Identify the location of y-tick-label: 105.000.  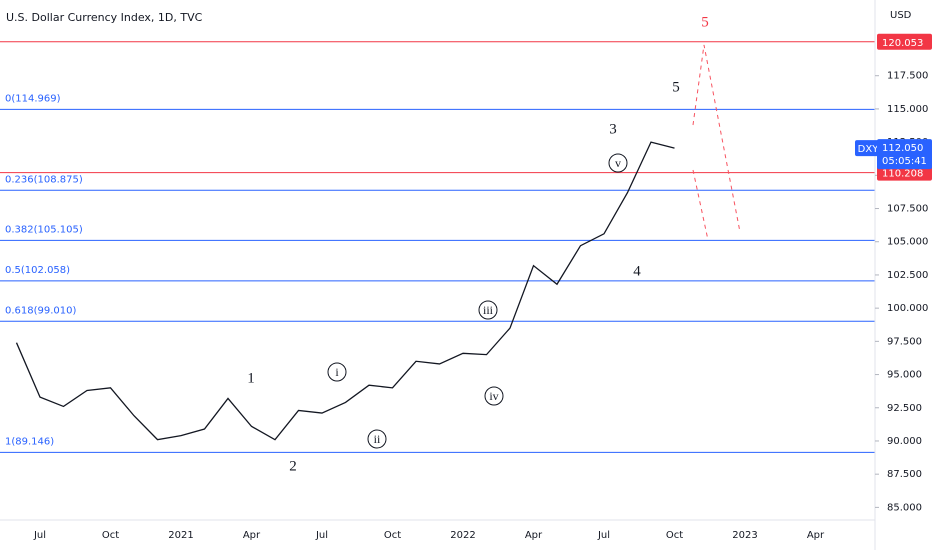
(907, 242).